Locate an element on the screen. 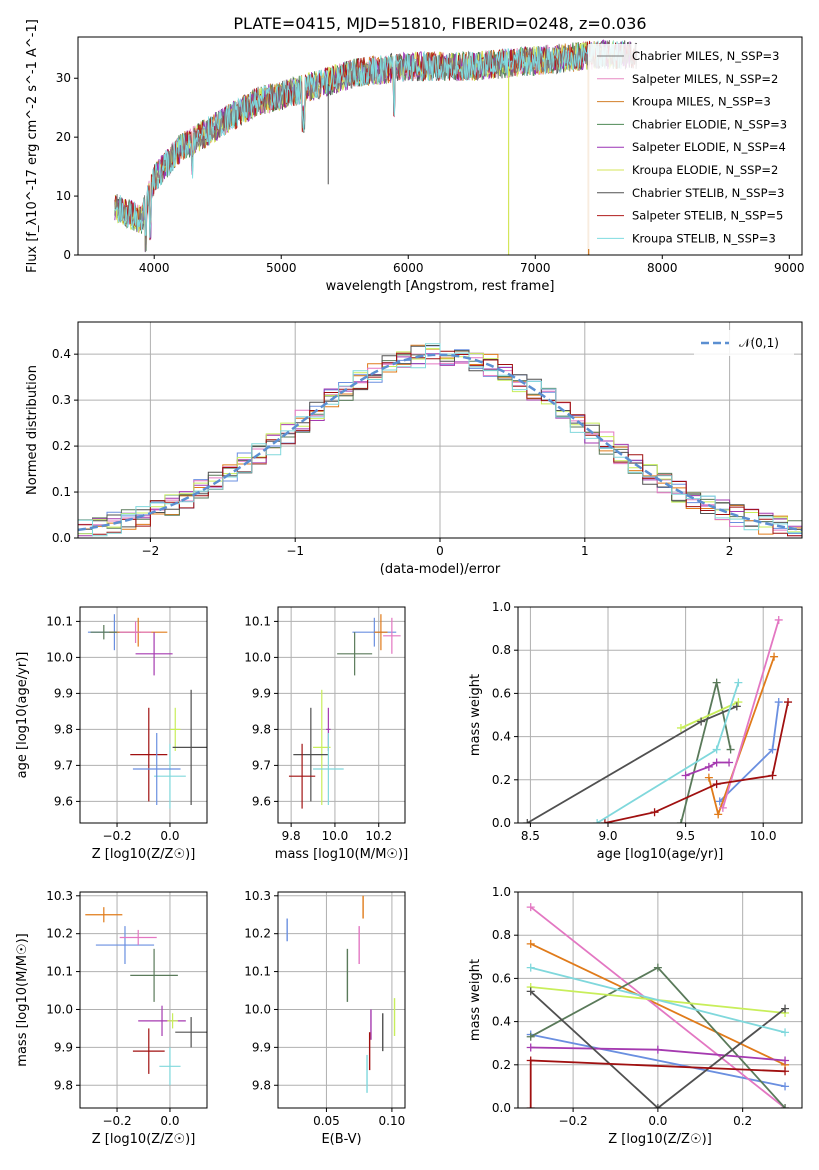 This screenshot has height=1170, width=819. y-tick-label: 0 is located at coordinates (67, 255).